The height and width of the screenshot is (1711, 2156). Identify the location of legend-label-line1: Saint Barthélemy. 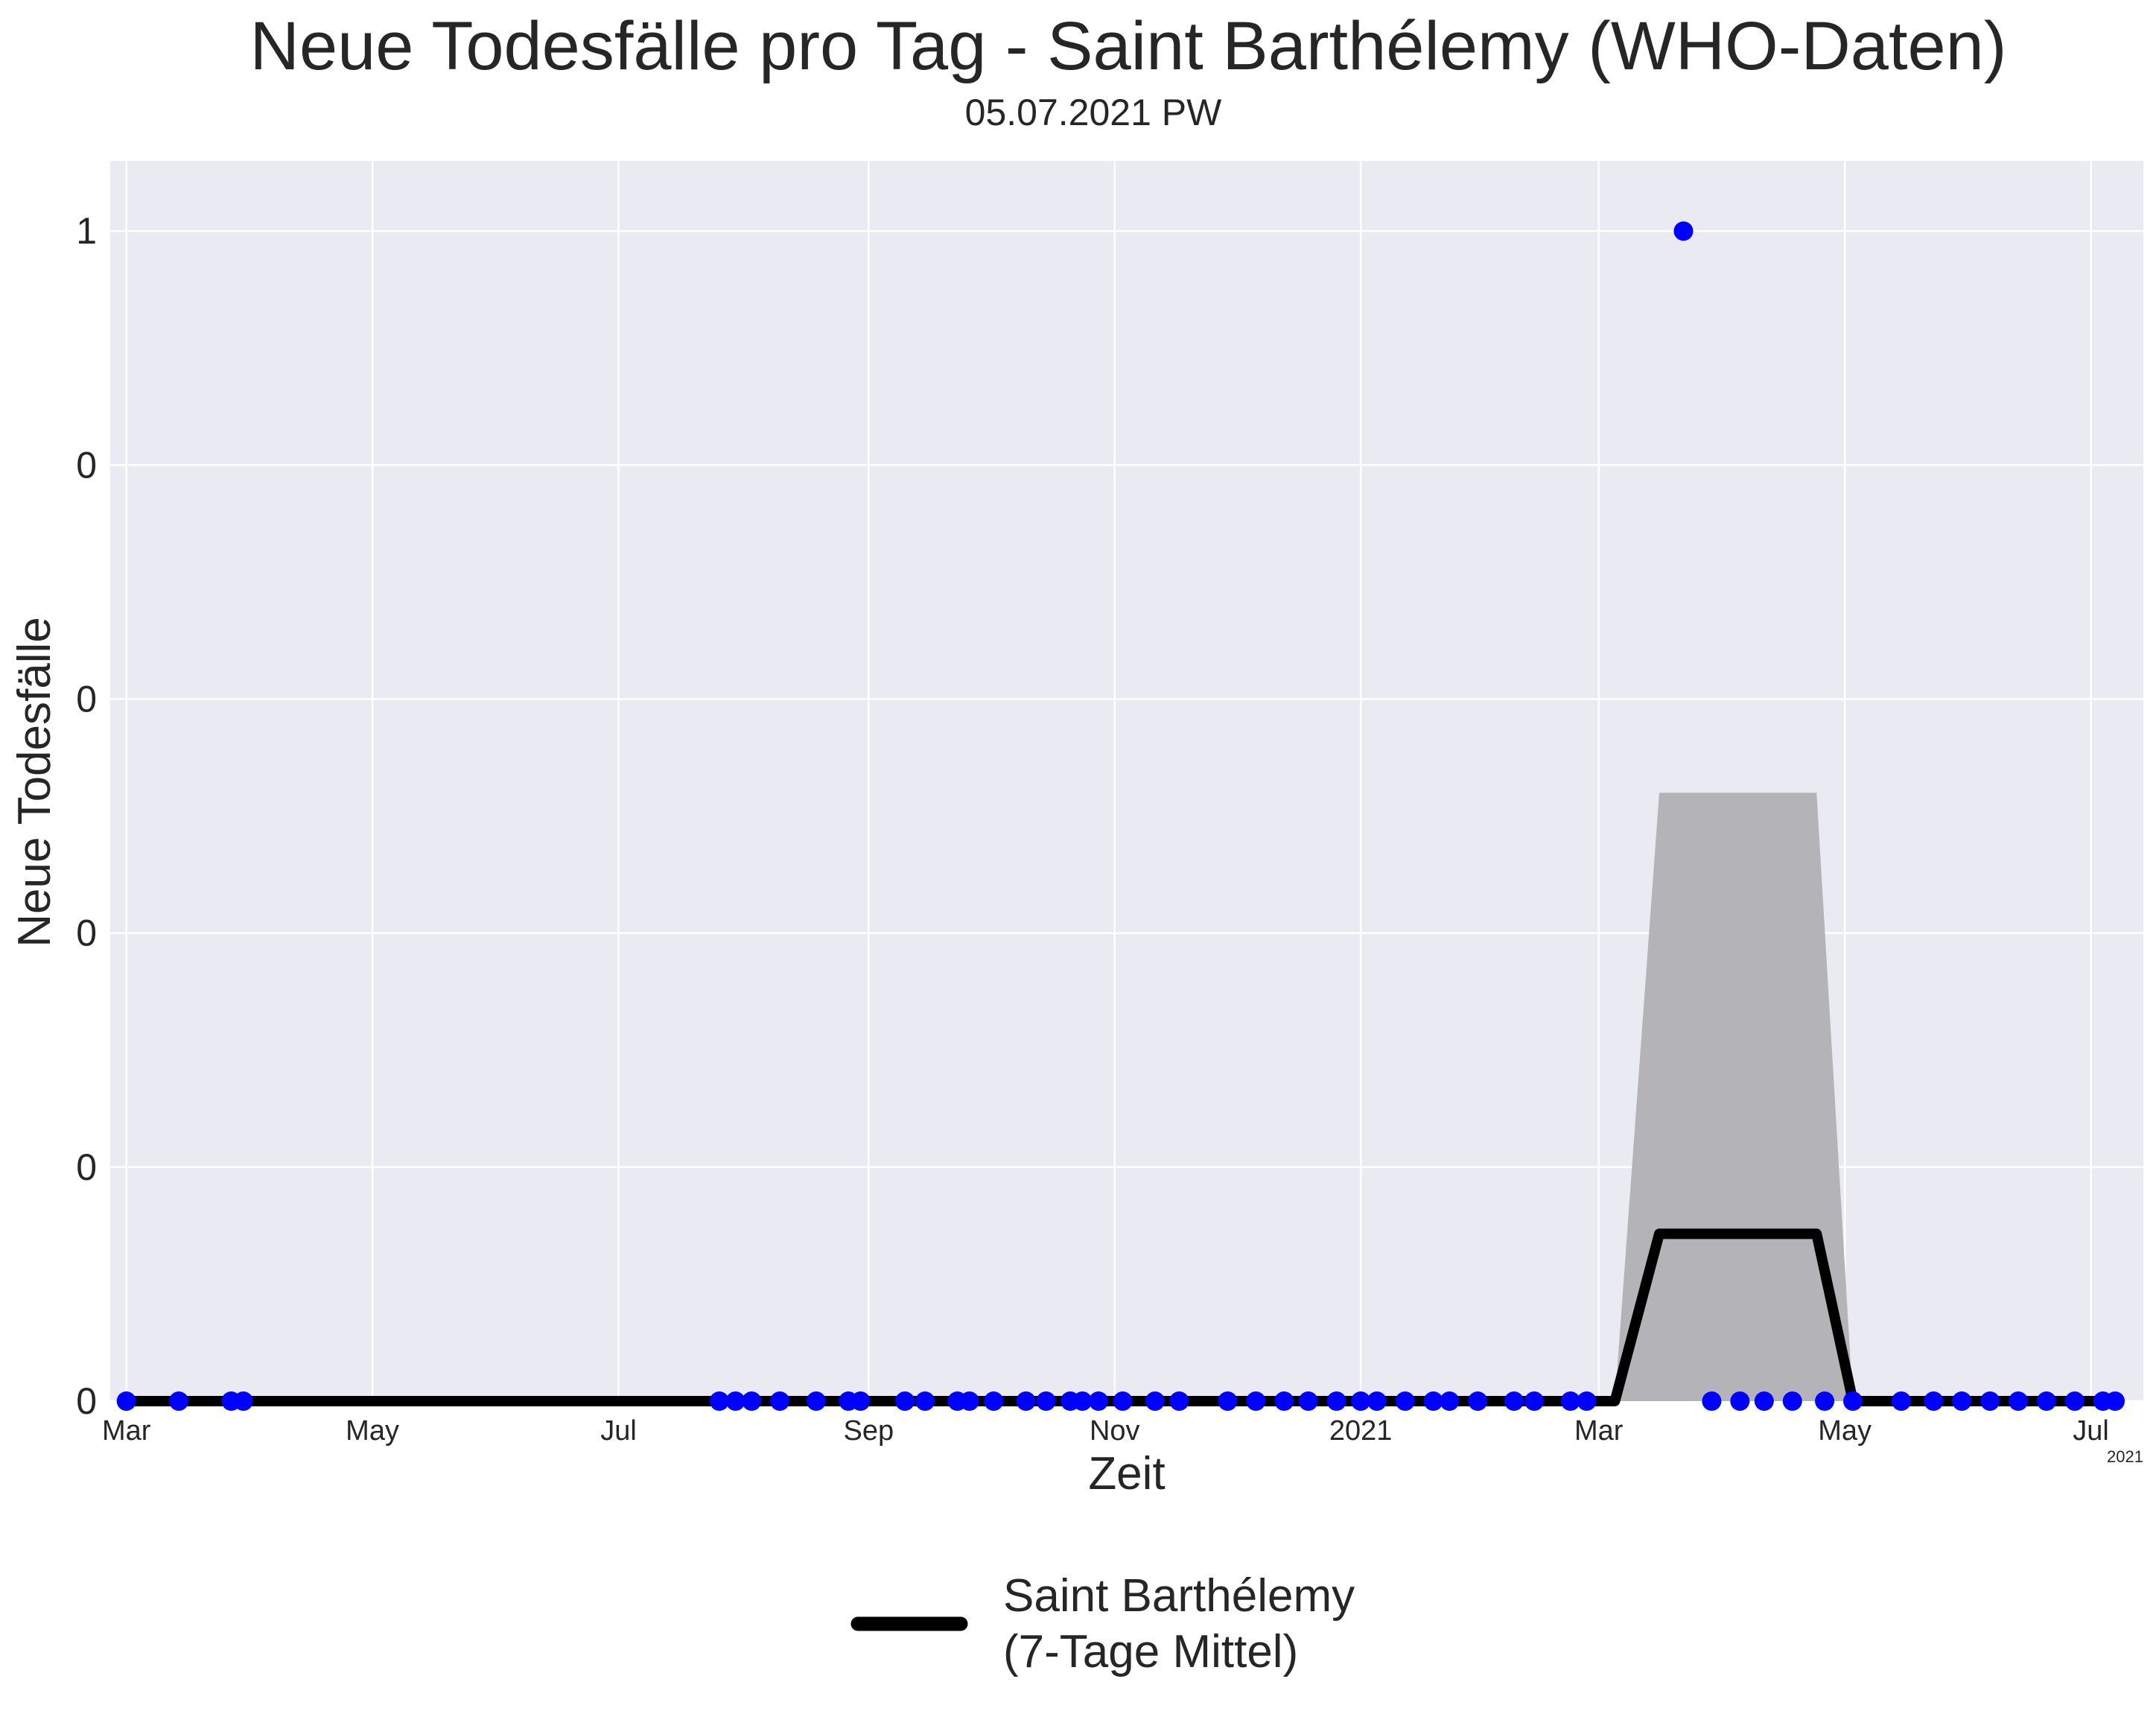
(1179, 1596).